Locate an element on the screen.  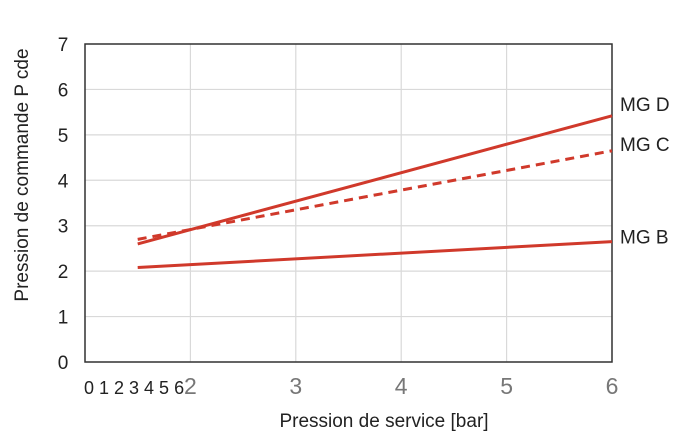
series-line-mg-b is located at coordinates (375, 255).